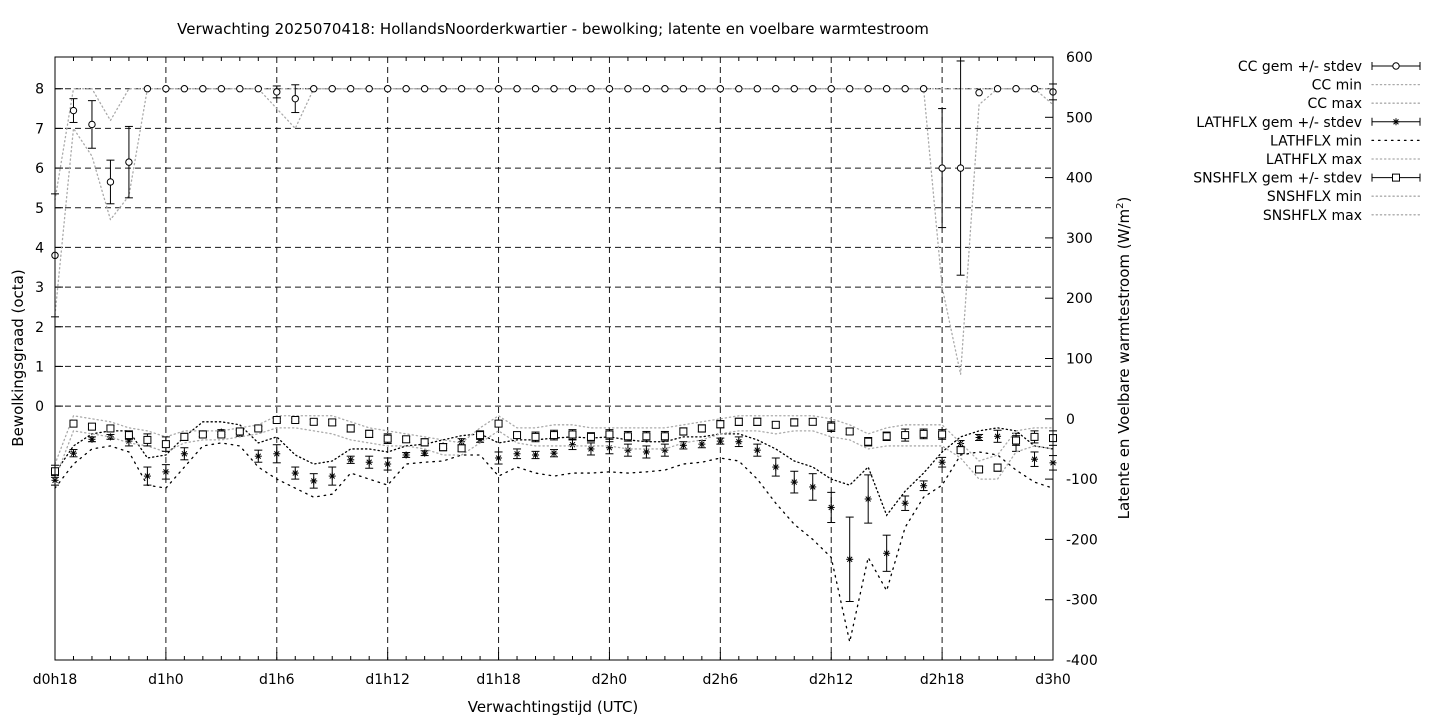 The height and width of the screenshot is (720, 1440). Describe the element at coordinates (1337, 86) in the screenshot. I see `legend-label: CC min` at that location.